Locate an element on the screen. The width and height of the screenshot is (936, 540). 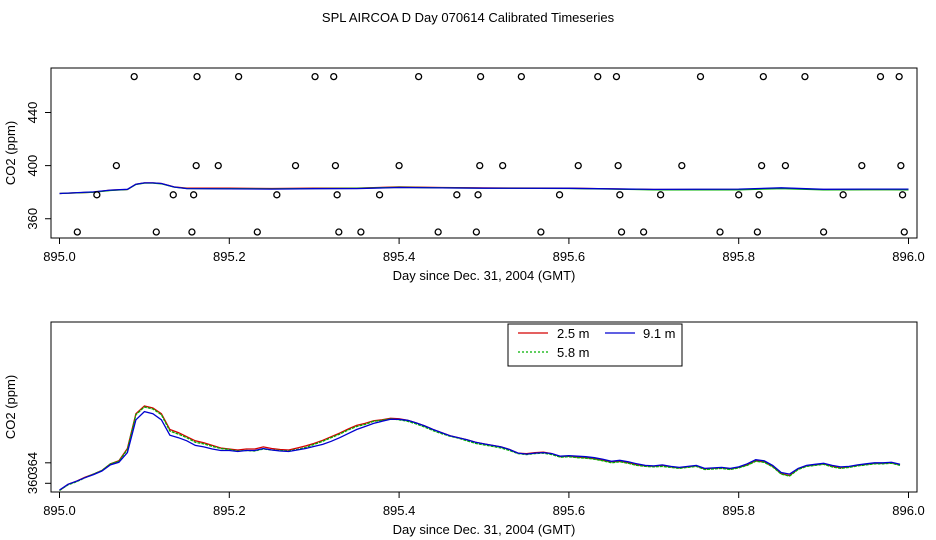
legend: 2.5 m 9.1 m 5.8 m is located at coordinates (595, 345).